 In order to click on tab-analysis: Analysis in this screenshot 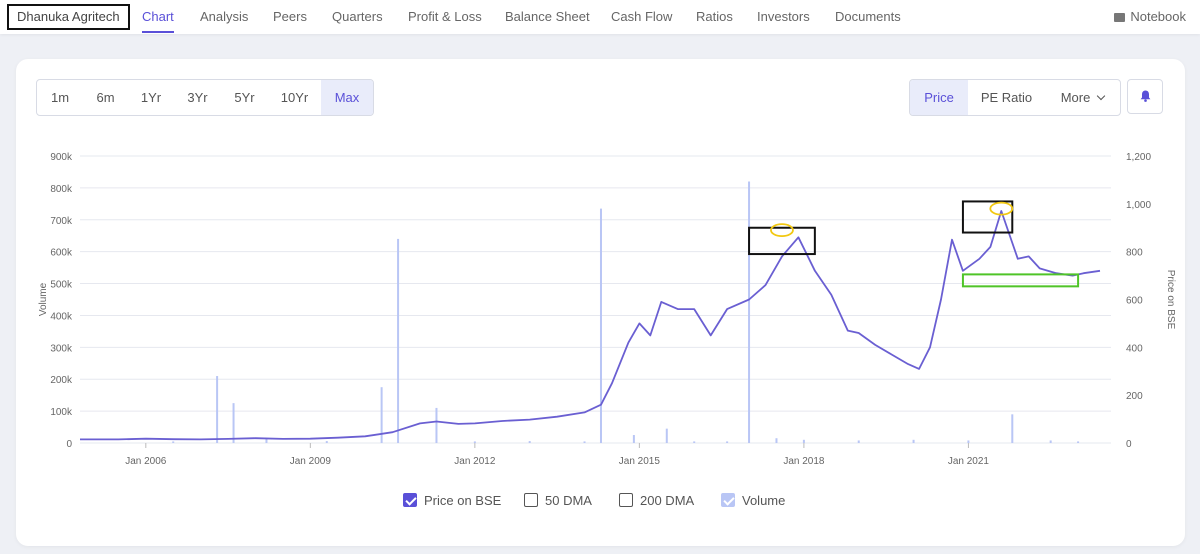, I will do `click(224, 16)`.